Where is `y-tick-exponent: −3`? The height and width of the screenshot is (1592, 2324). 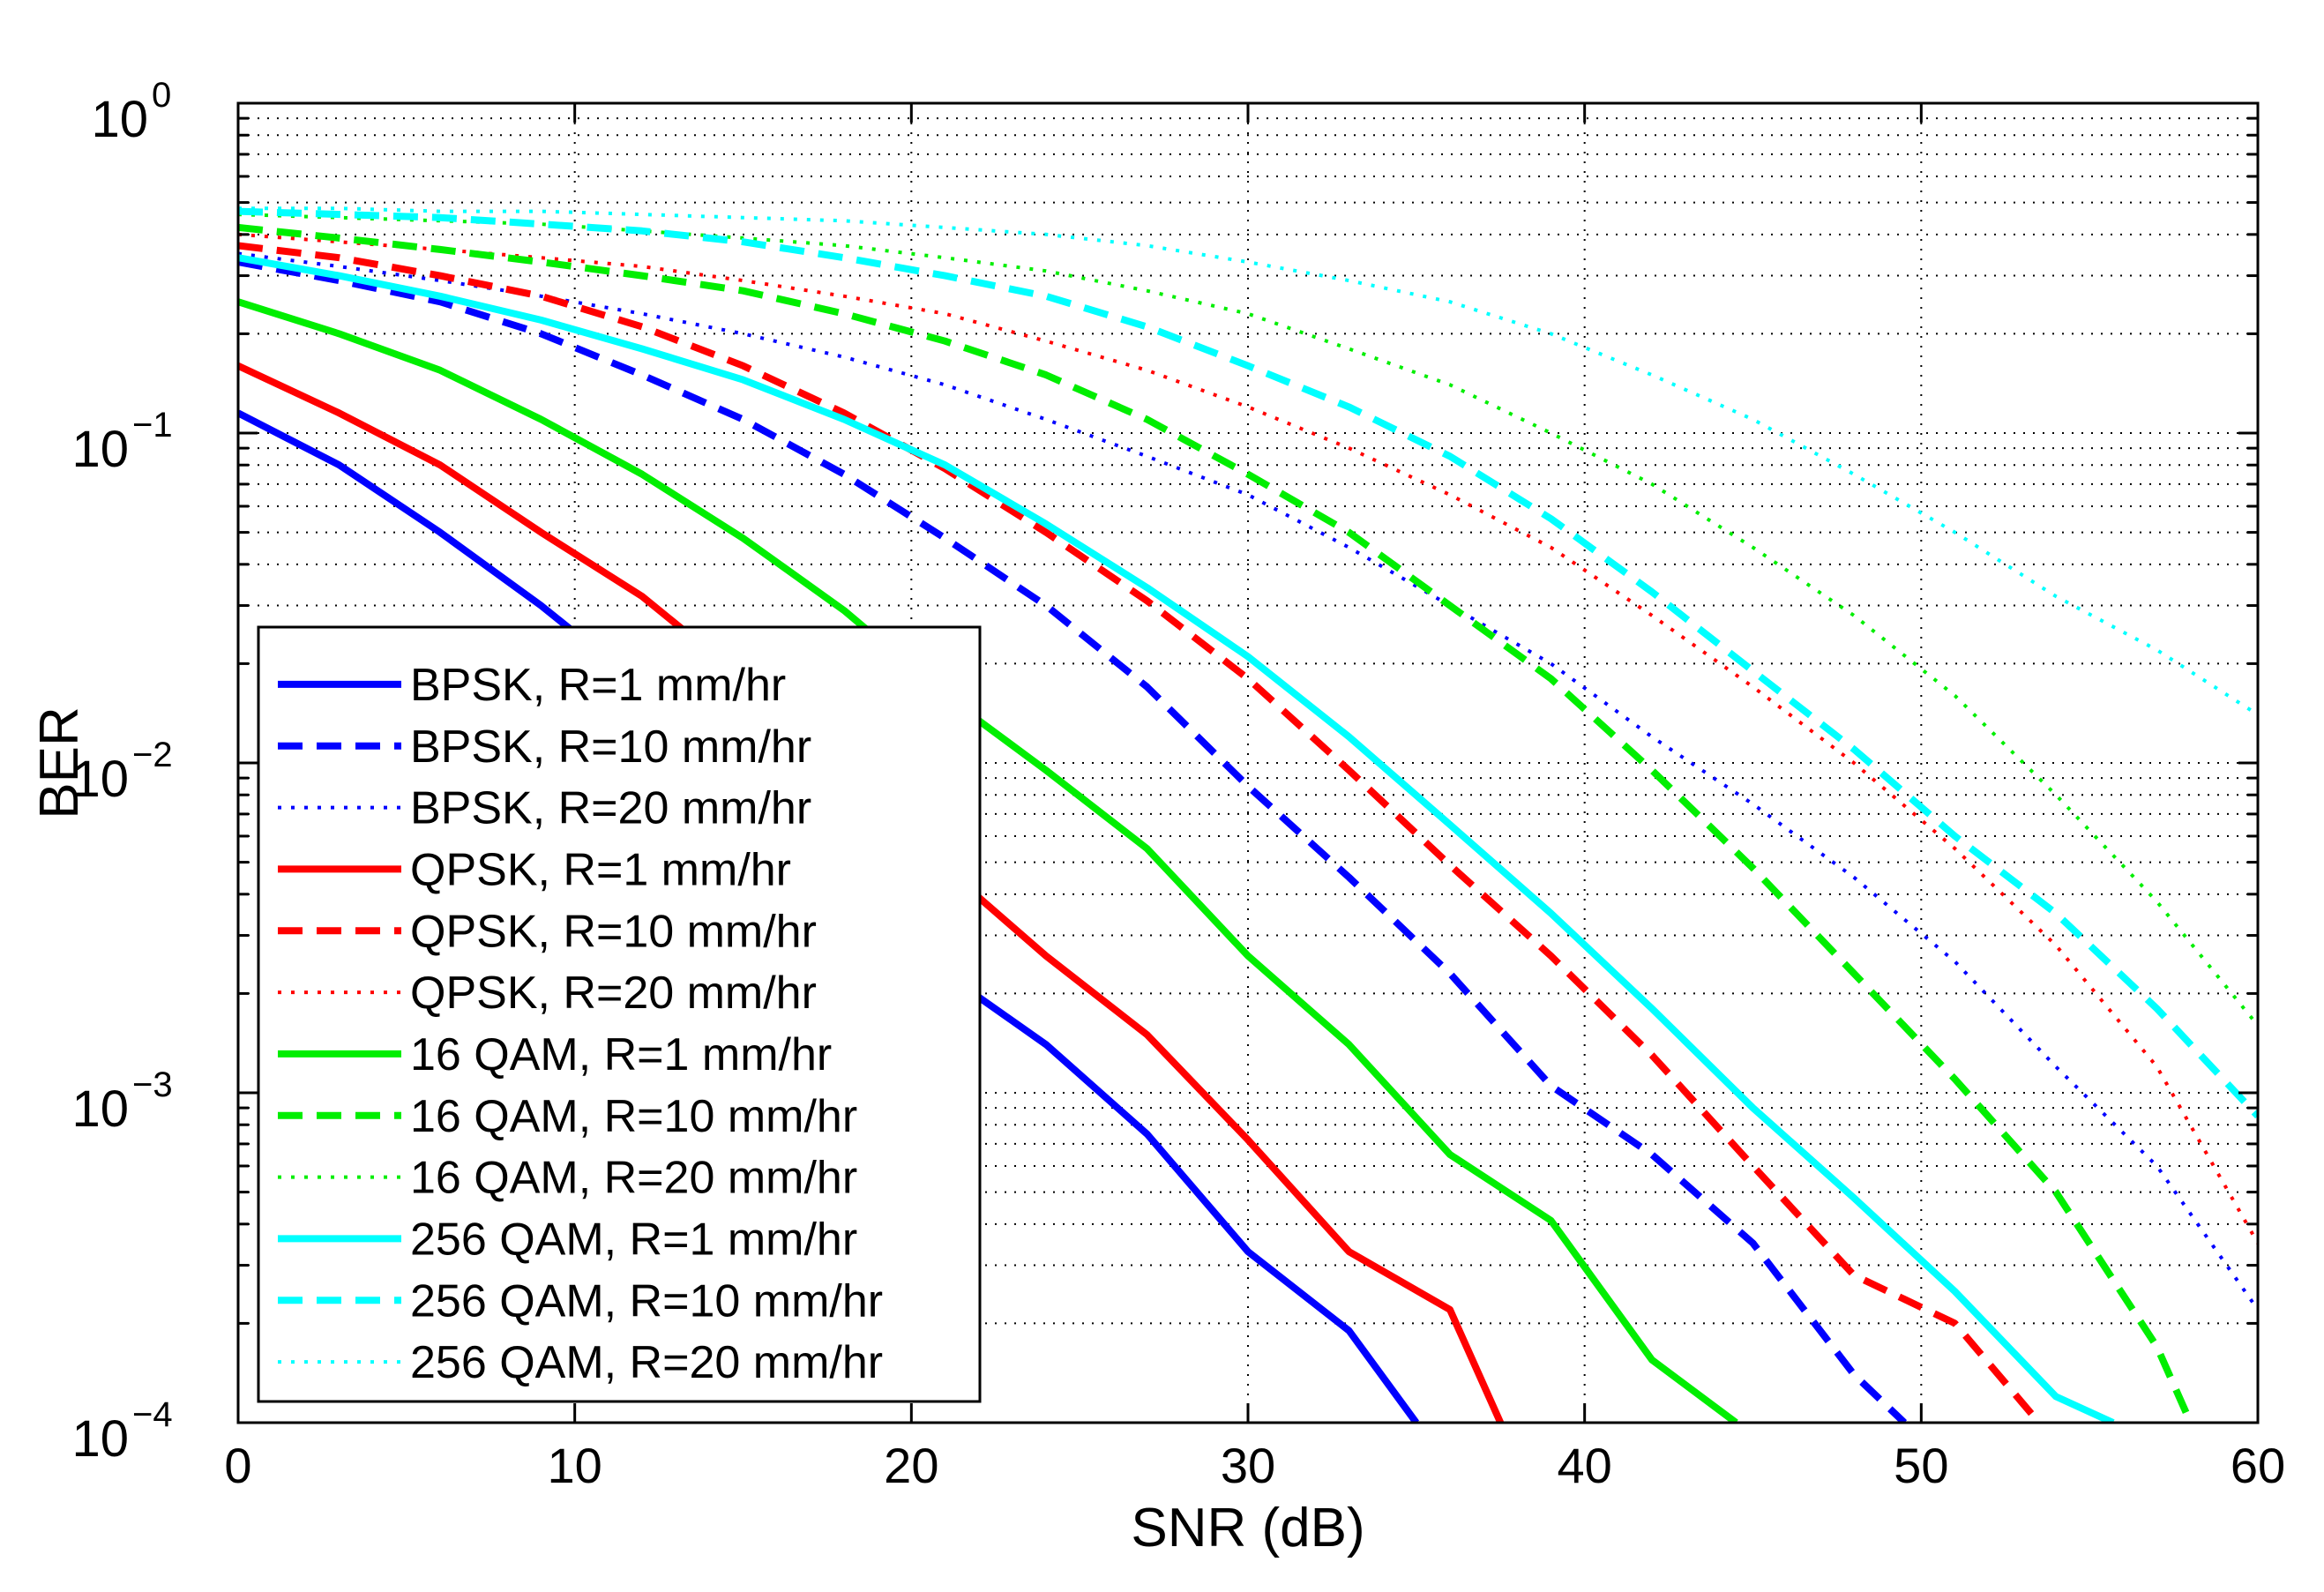
y-tick-exponent: −3 is located at coordinates (153, 1084).